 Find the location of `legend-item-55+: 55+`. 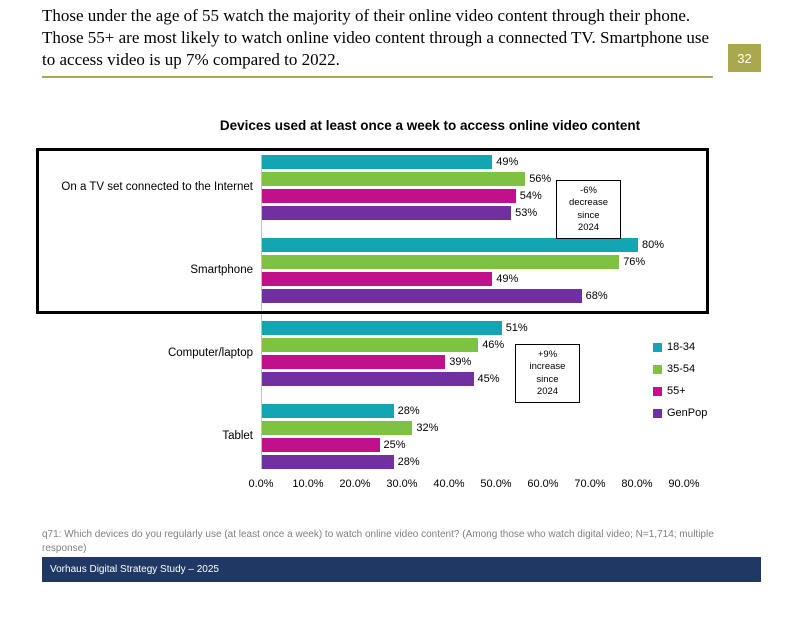

legend-item-55+: 55+ is located at coordinates (680, 391).